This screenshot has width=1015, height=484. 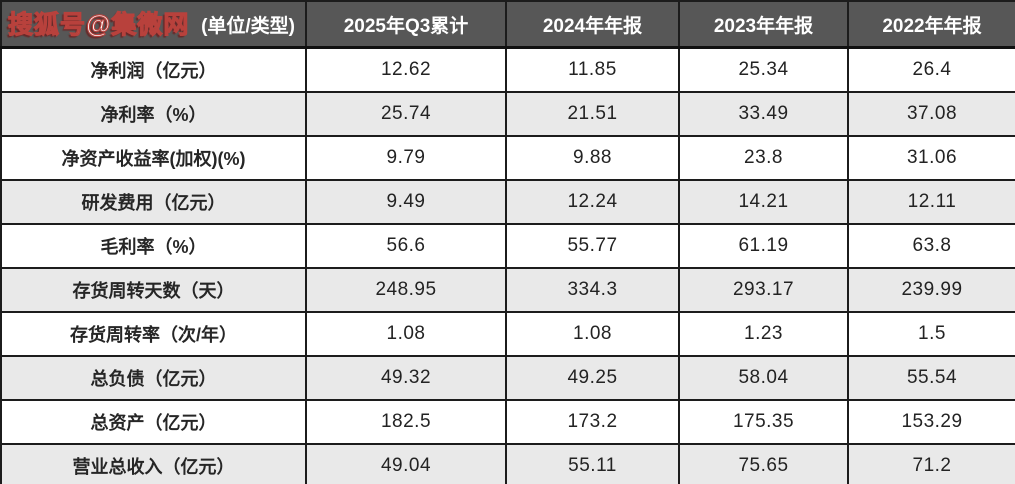 What do you see at coordinates (406, 421) in the screenshot?
I see `cell-value: 182.5` at bounding box center [406, 421].